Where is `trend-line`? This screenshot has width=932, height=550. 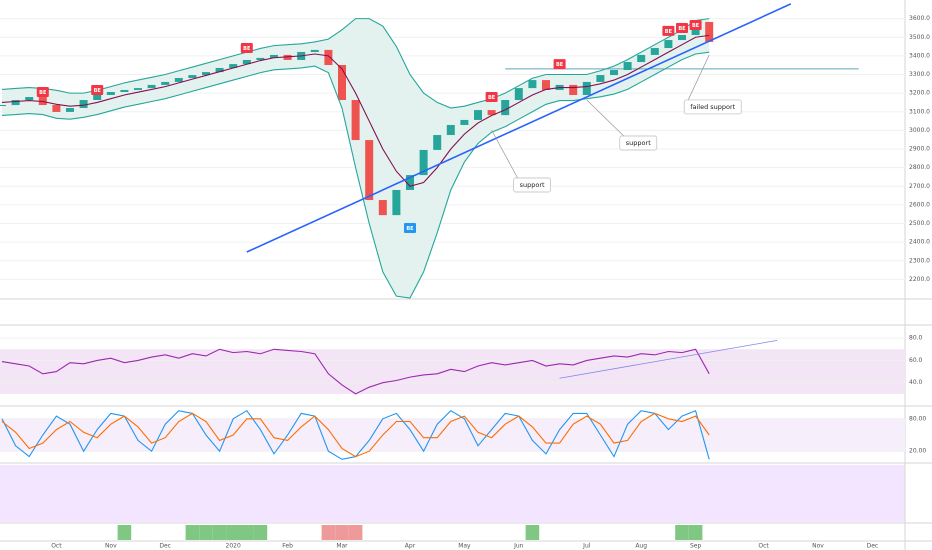
trend-line is located at coordinates (668, 359).